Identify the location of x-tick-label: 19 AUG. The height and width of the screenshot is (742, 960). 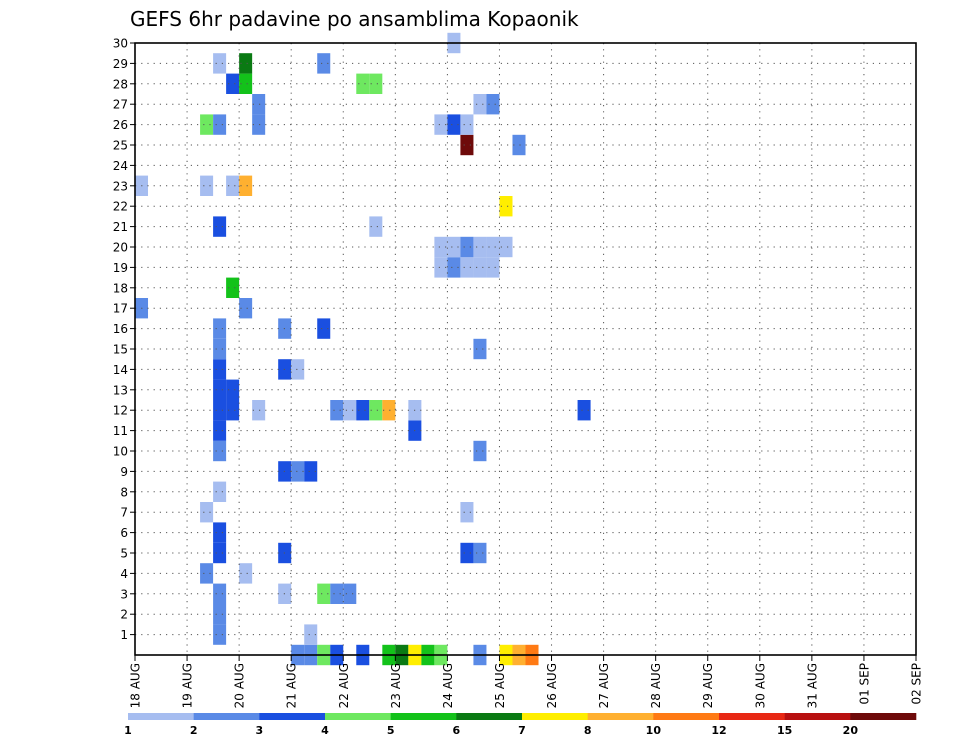
(188, 685).